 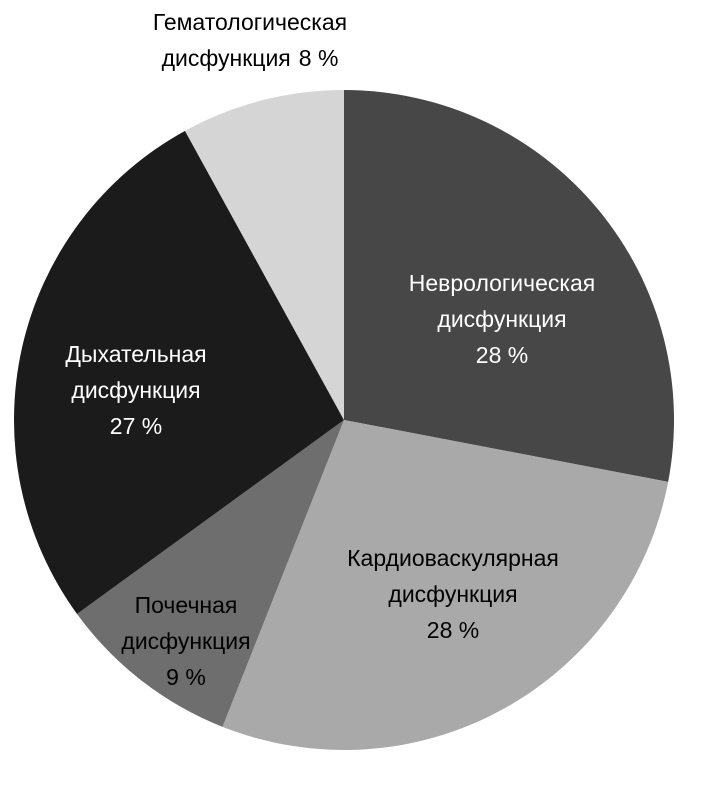 What do you see at coordinates (250, 40) in the screenshot?
I see `slice-label: Гематологическая дисфункция` at bounding box center [250, 40].